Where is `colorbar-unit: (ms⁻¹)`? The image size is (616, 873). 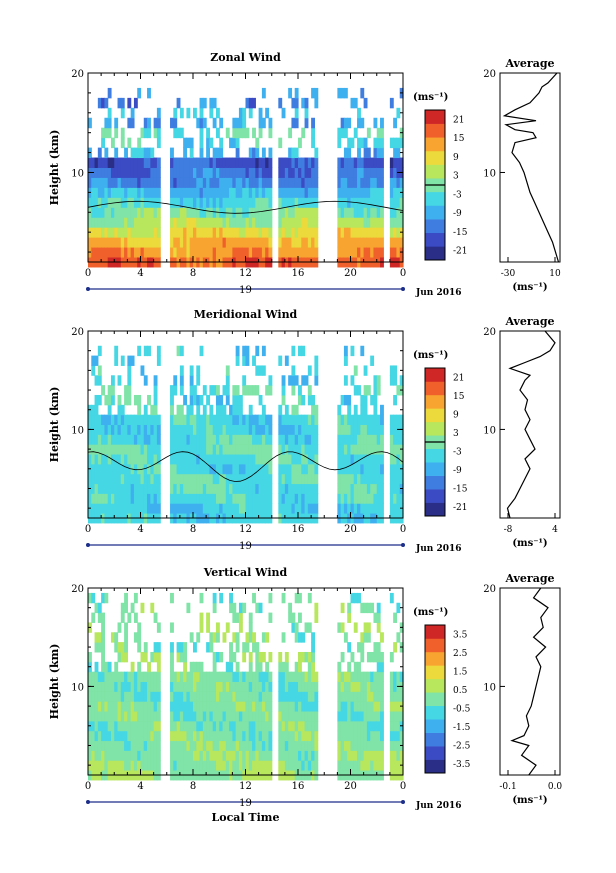 colorbar-unit: (ms⁻¹) is located at coordinates (430, 97).